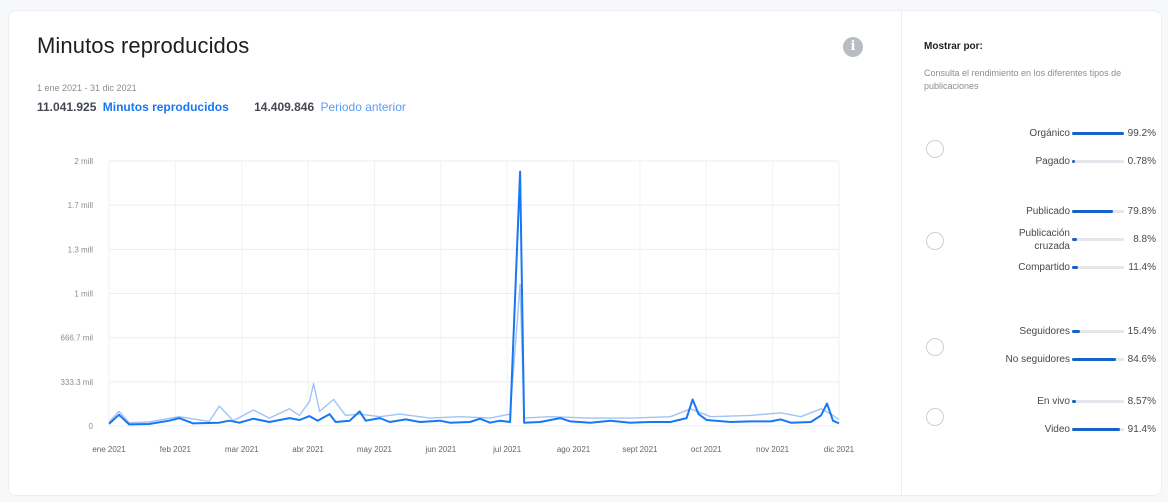  Describe the element at coordinates (91, 426) in the screenshot. I see `y-tick-label: 0` at that location.